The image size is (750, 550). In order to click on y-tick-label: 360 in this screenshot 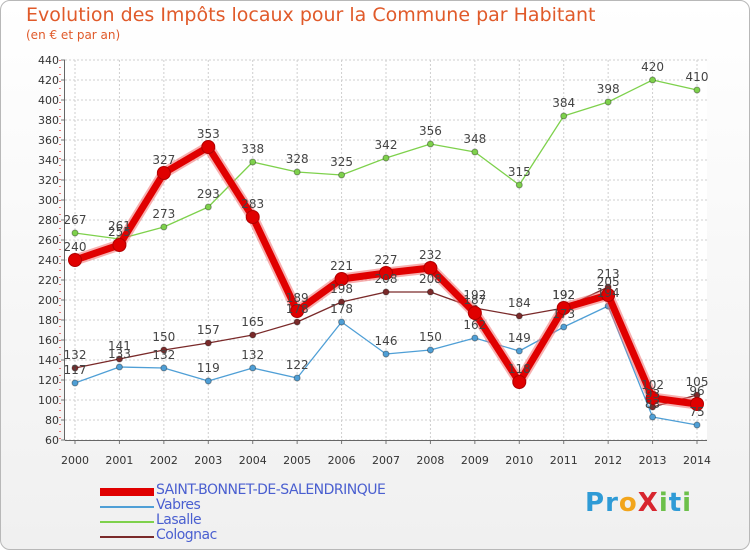, I will do `click(48, 140)`.